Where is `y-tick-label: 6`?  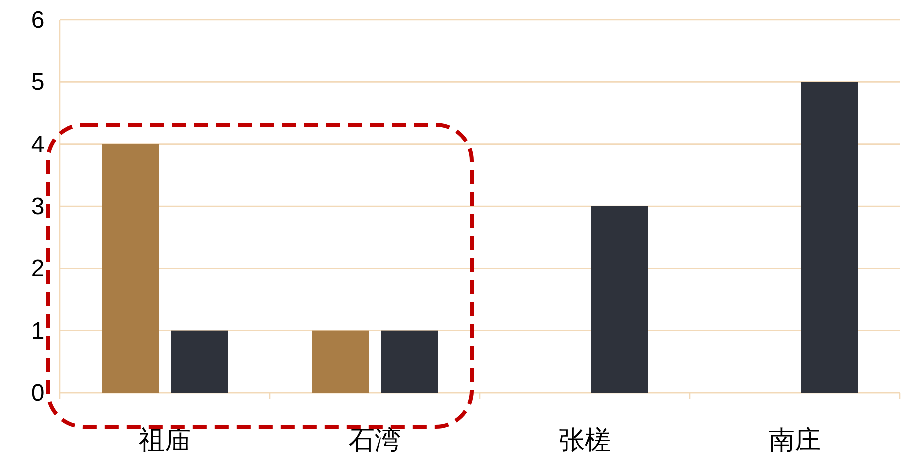 y-tick-label: 6 is located at coordinates (38, 20).